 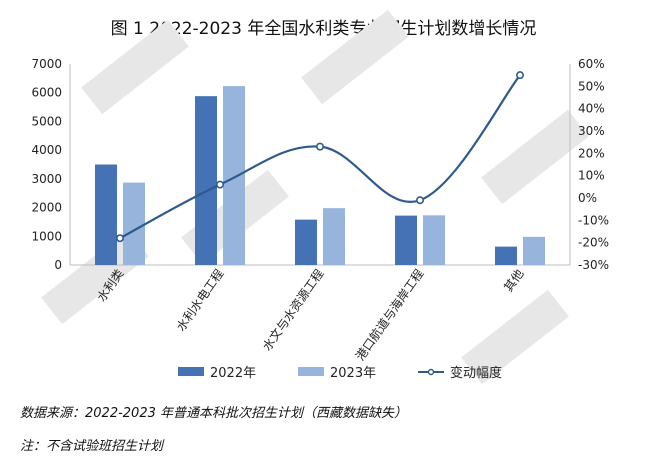 What do you see at coordinates (513, 281) in the screenshot?
I see `x-tick-label: 其他` at bounding box center [513, 281].